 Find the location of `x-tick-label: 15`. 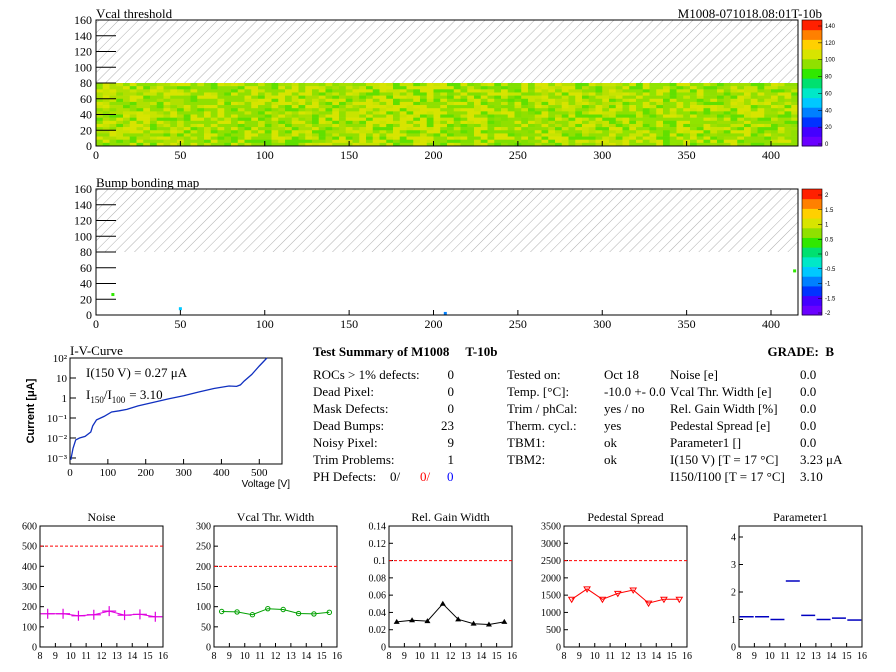

x-tick-label: 15 is located at coordinates (847, 656).